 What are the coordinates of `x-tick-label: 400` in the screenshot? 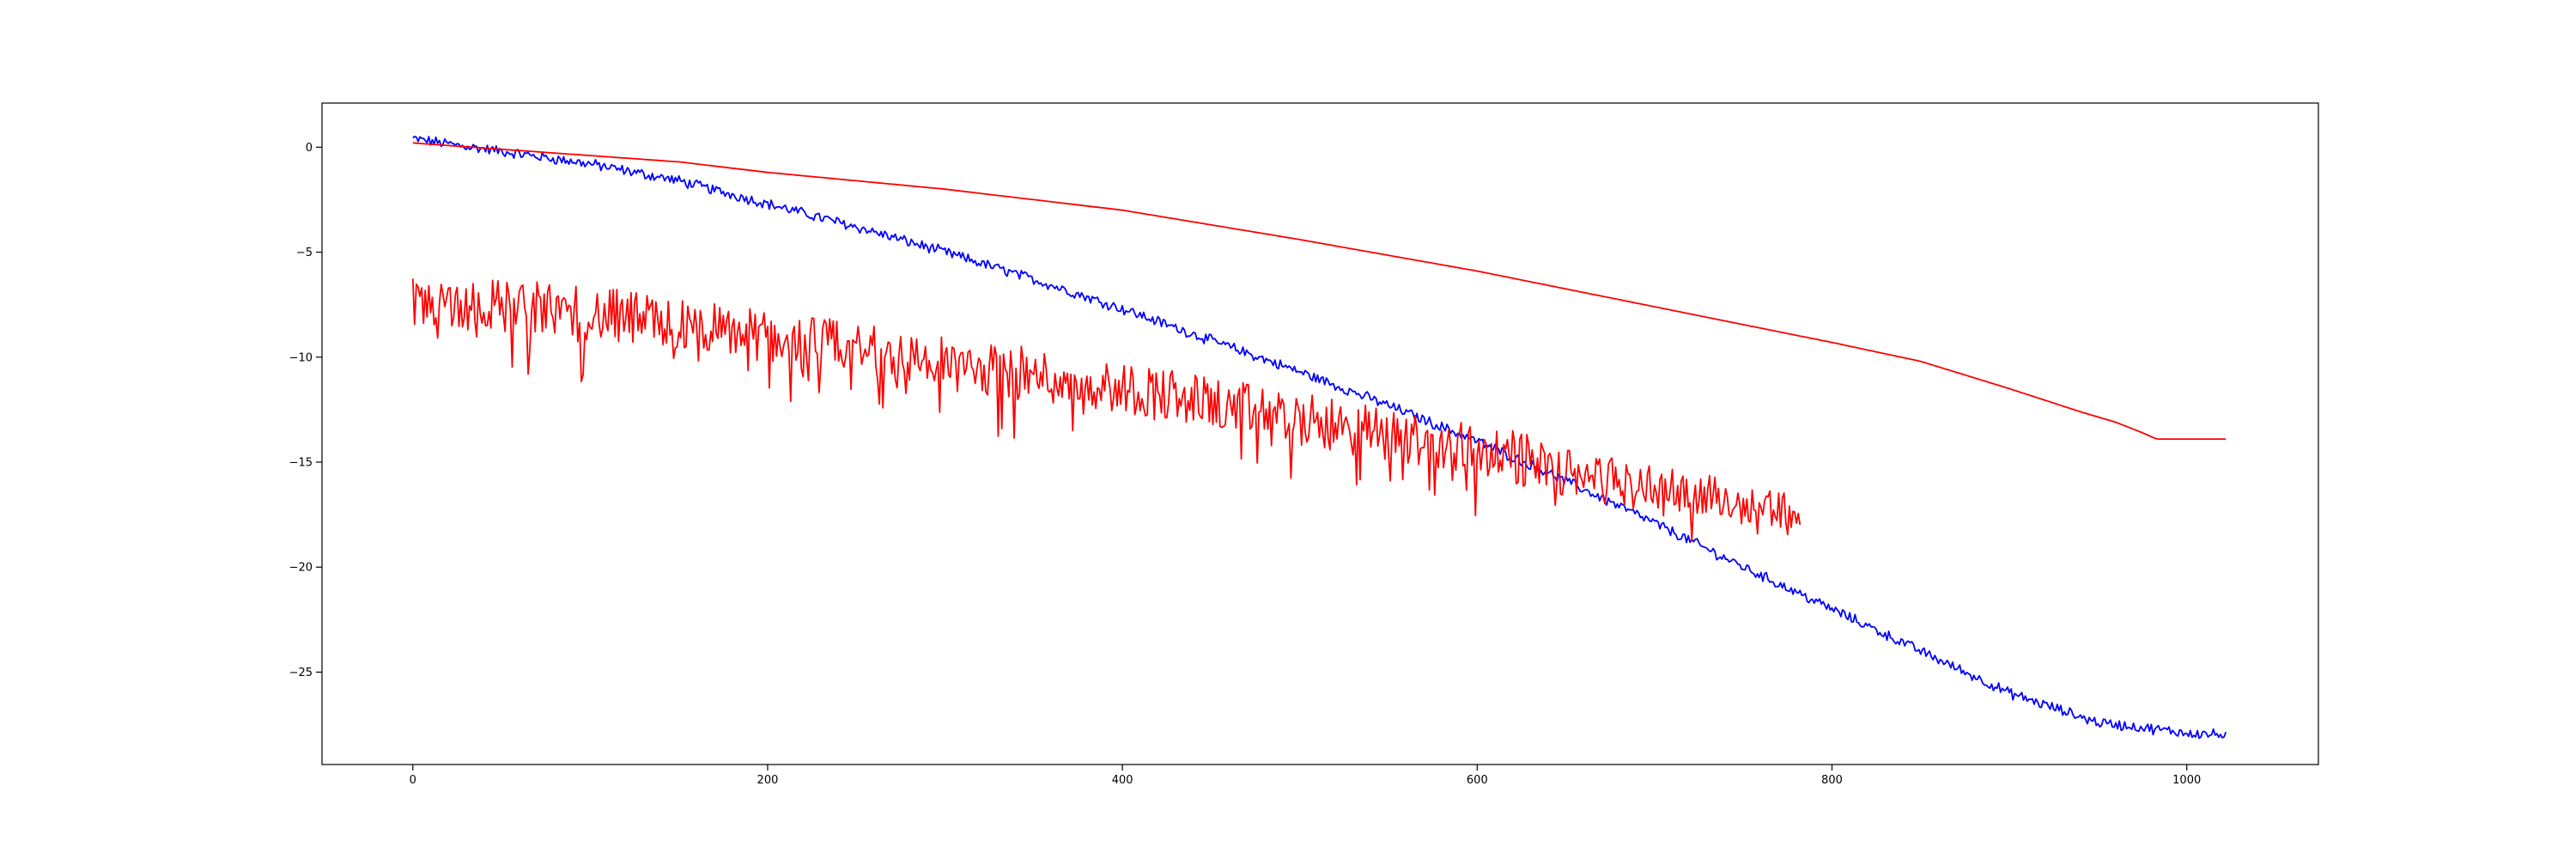 It's located at (1122, 781).